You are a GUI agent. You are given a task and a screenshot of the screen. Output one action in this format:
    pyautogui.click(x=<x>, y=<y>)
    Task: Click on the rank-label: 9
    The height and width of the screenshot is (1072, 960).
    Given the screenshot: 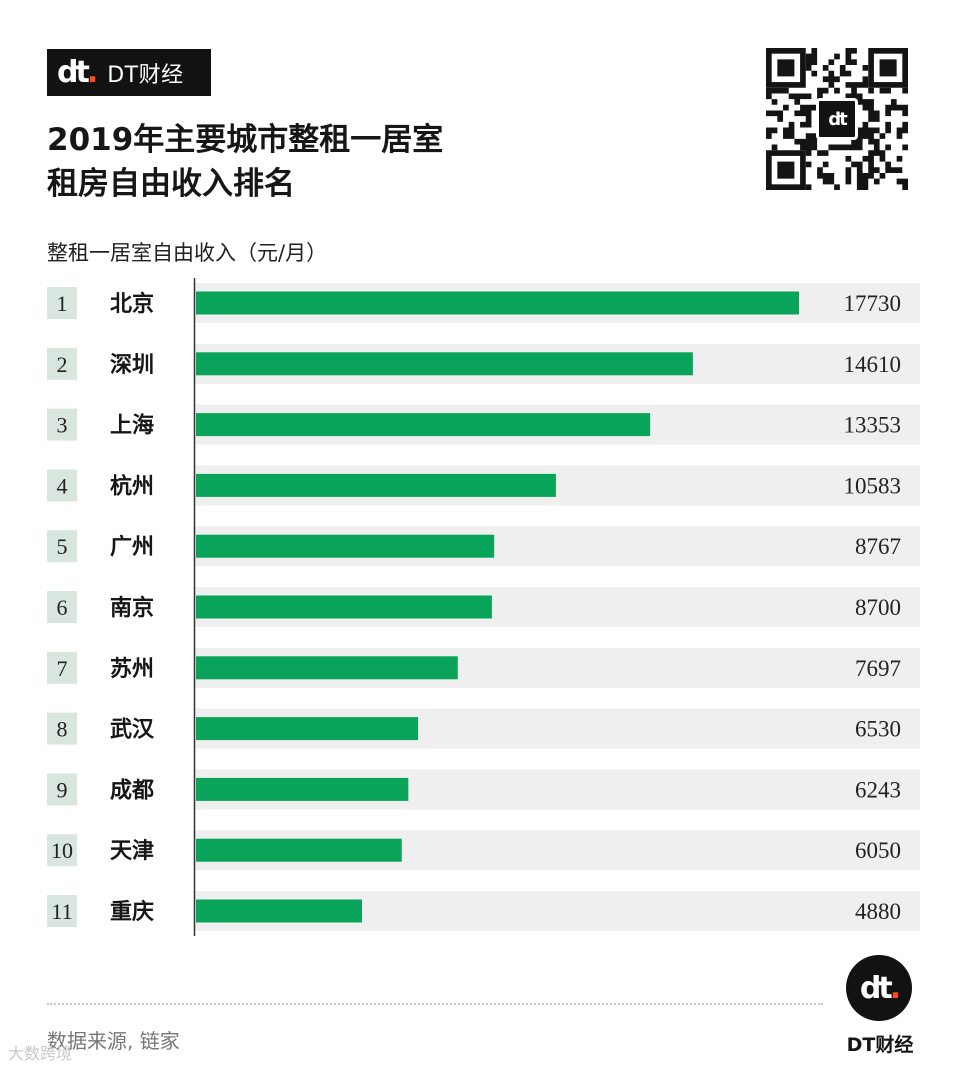 What is the action you would take?
    pyautogui.click(x=62, y=789)
    